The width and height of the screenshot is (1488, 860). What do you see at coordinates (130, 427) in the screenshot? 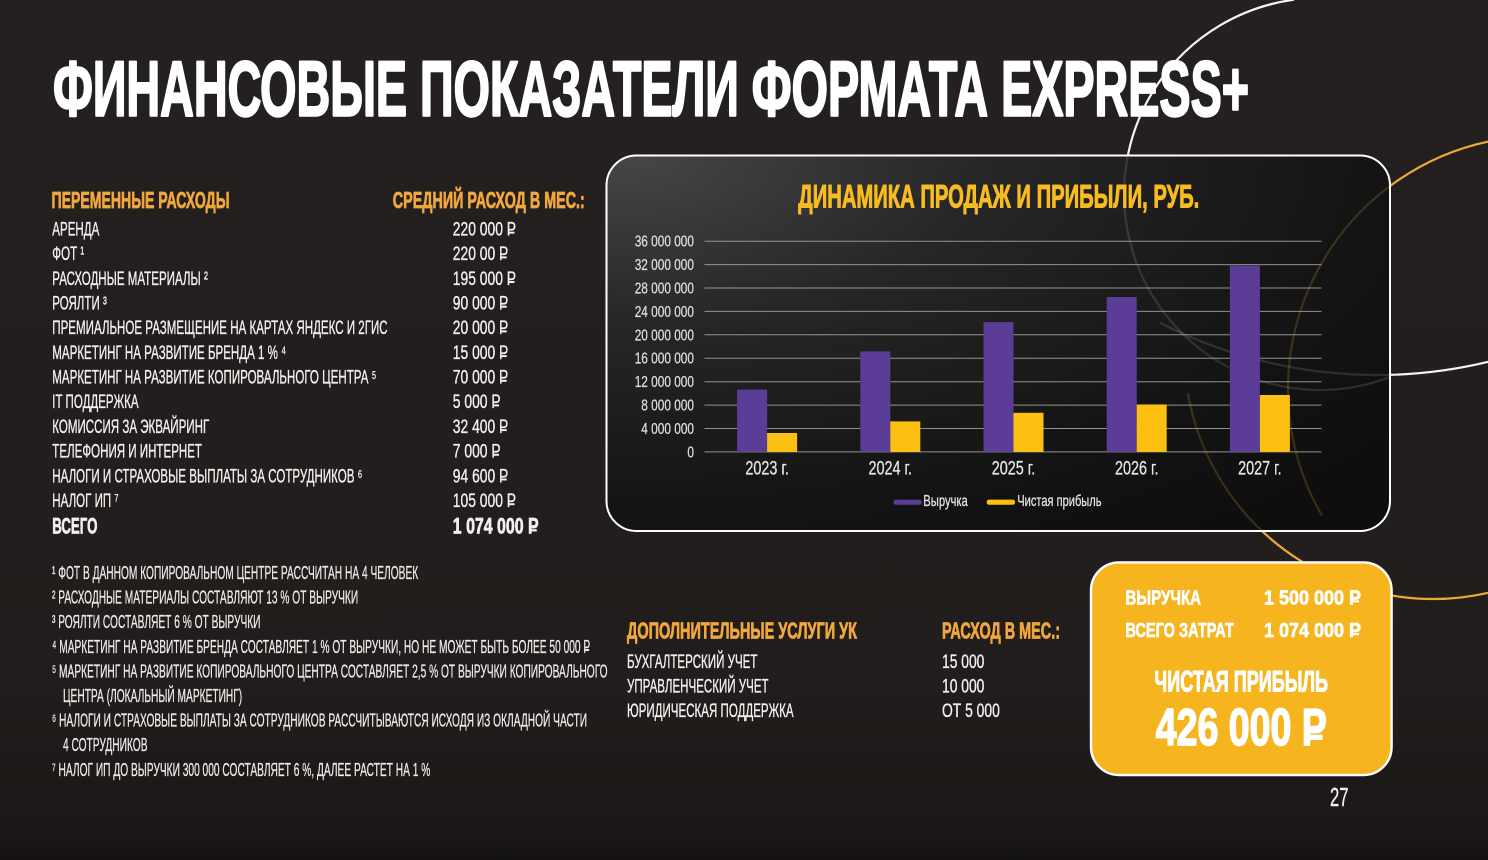
I see `svg-text: КОМИССИЯ ЗА ЭКВАЙРИНГ` at bounding box center [130, 427].